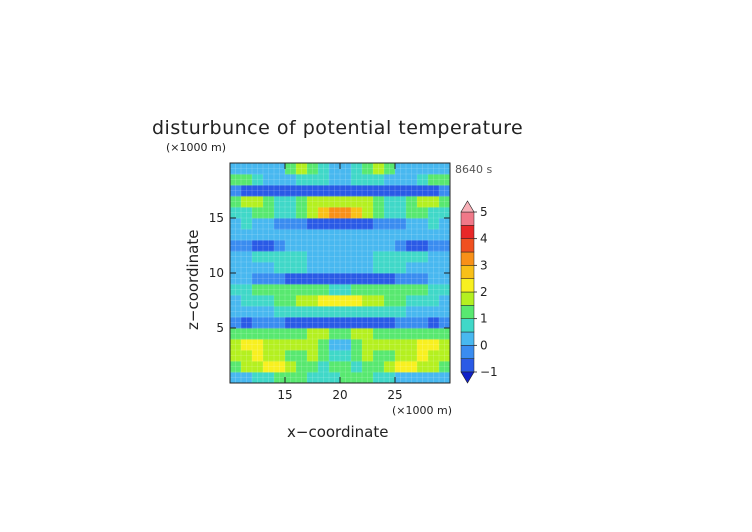 This screenshot has height=532, width=752. Describe the element at coordinates (193, 280) in the screenshot. I see `y-axis-label: z−coordinate` at that location.